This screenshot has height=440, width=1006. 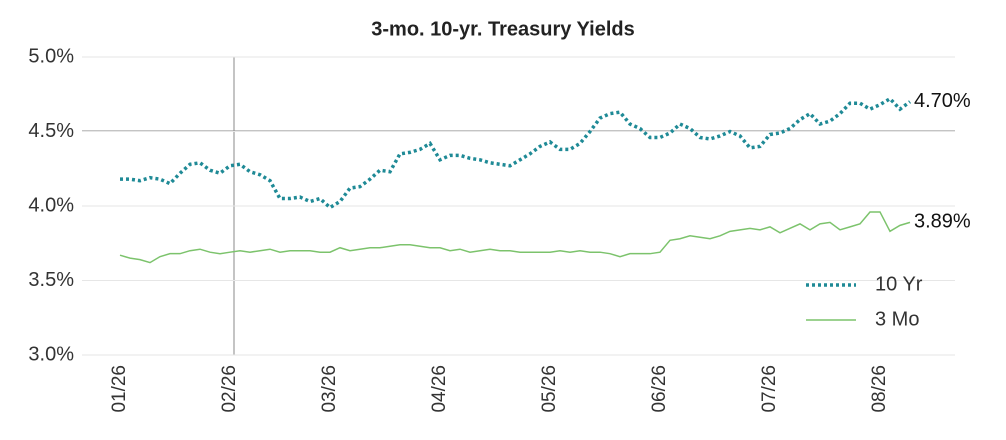 What do you see at coordinates (51, 205) in the screenshot?
I see `y-tick-label: 4.0%` at bounding box center [51, 205].